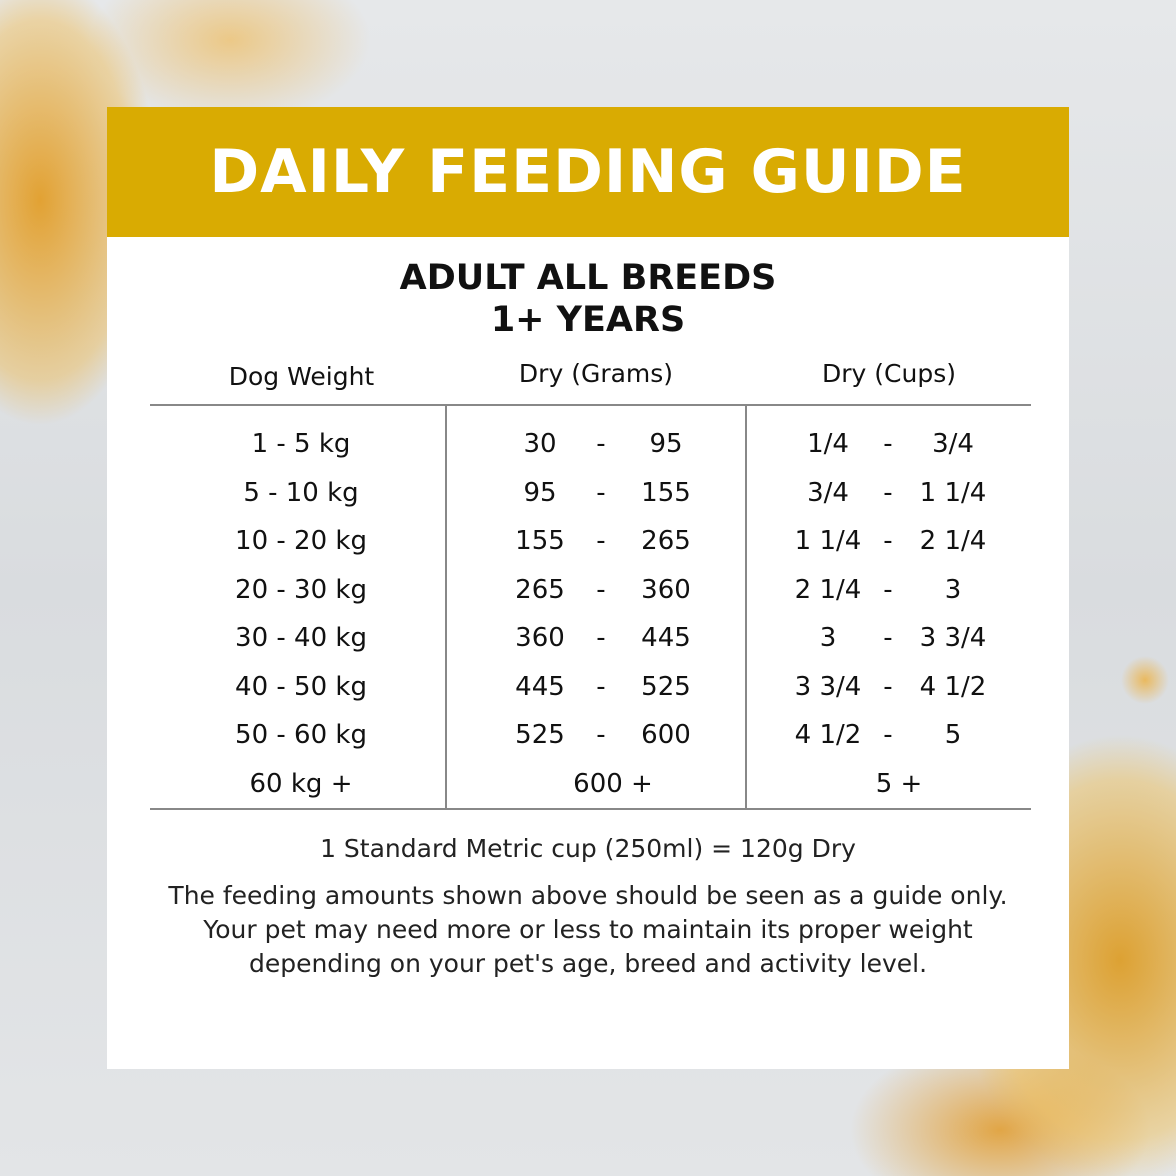 The height and width of the screenshot is (1176, 1176). Describe the element at coordinates (588, 449) in the screenshot. I see `table-row: 1 - 5 kg 30 - 95 1/4 - 3/4` at that location.